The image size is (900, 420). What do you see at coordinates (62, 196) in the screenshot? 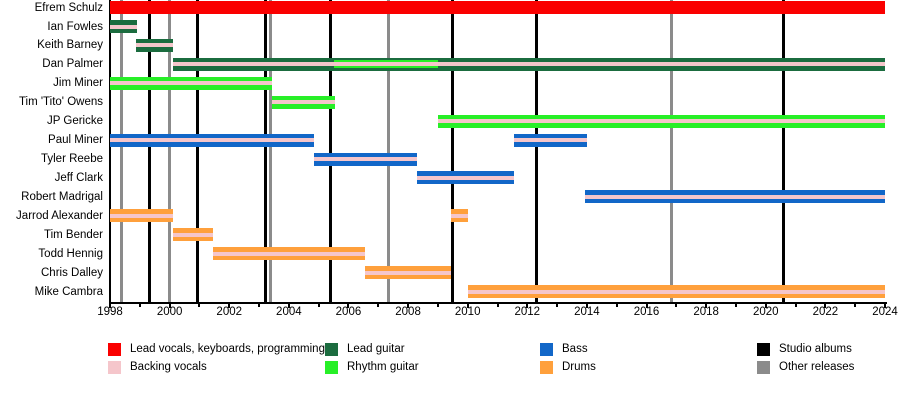
I see `member-label-robert-madrigal: Robert Madrigal` at bounding box center [62, 196].